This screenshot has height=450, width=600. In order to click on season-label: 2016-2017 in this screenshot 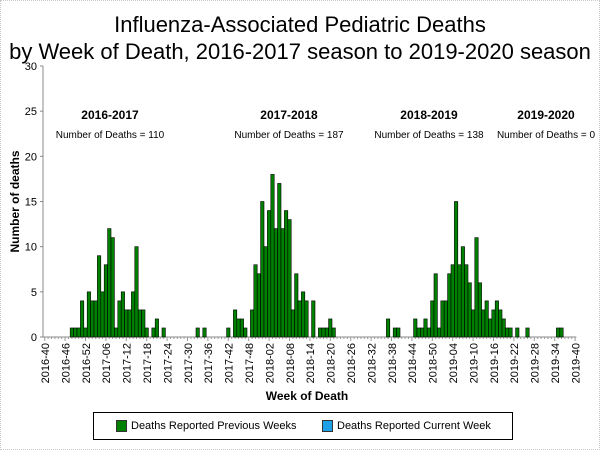, I will do `click(110, 115)`.